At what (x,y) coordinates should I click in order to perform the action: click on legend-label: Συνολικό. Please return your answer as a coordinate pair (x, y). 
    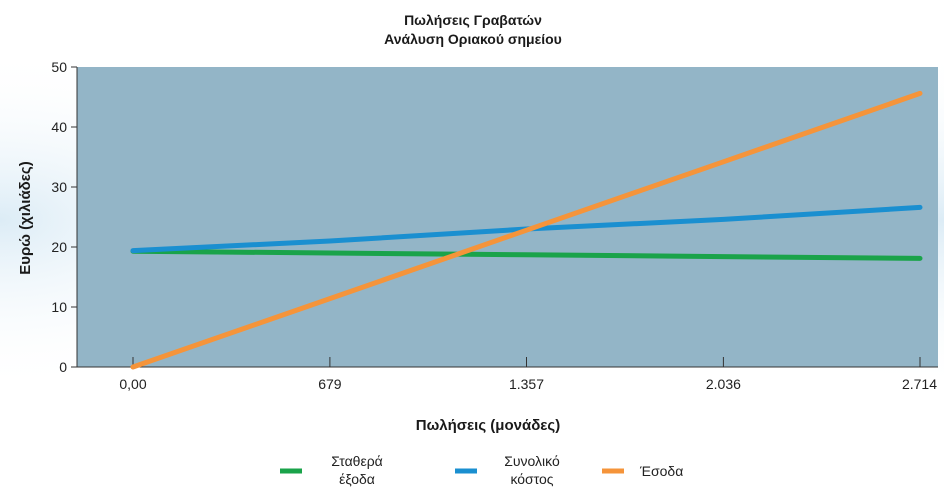
    Looking at the image, I should click on (532, 461).